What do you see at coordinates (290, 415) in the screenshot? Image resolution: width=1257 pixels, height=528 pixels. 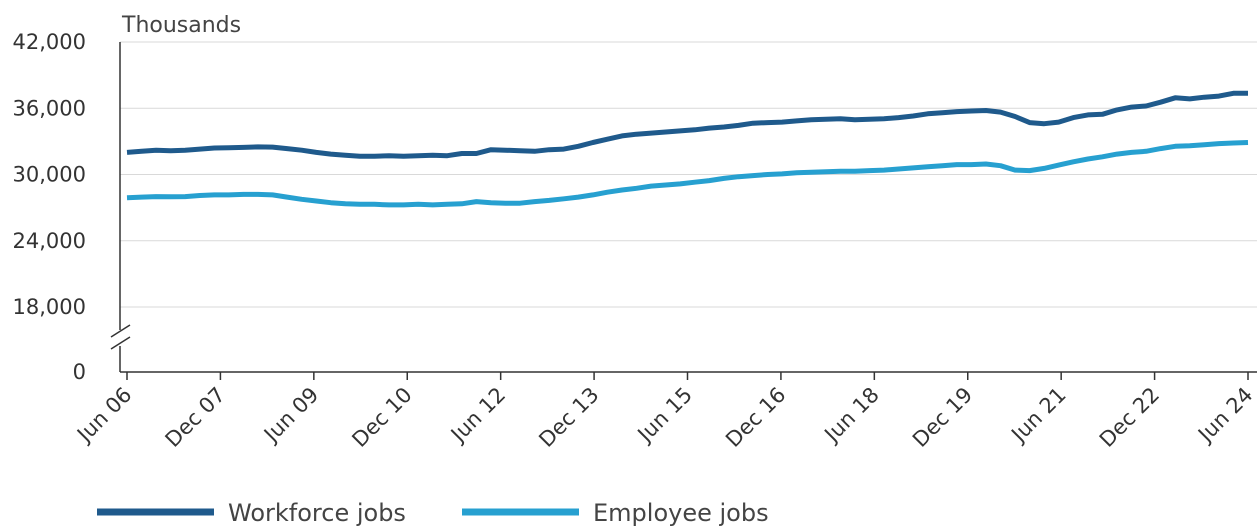 I see `x-tick-label: Jun 09` at bounding box center [290, 415].